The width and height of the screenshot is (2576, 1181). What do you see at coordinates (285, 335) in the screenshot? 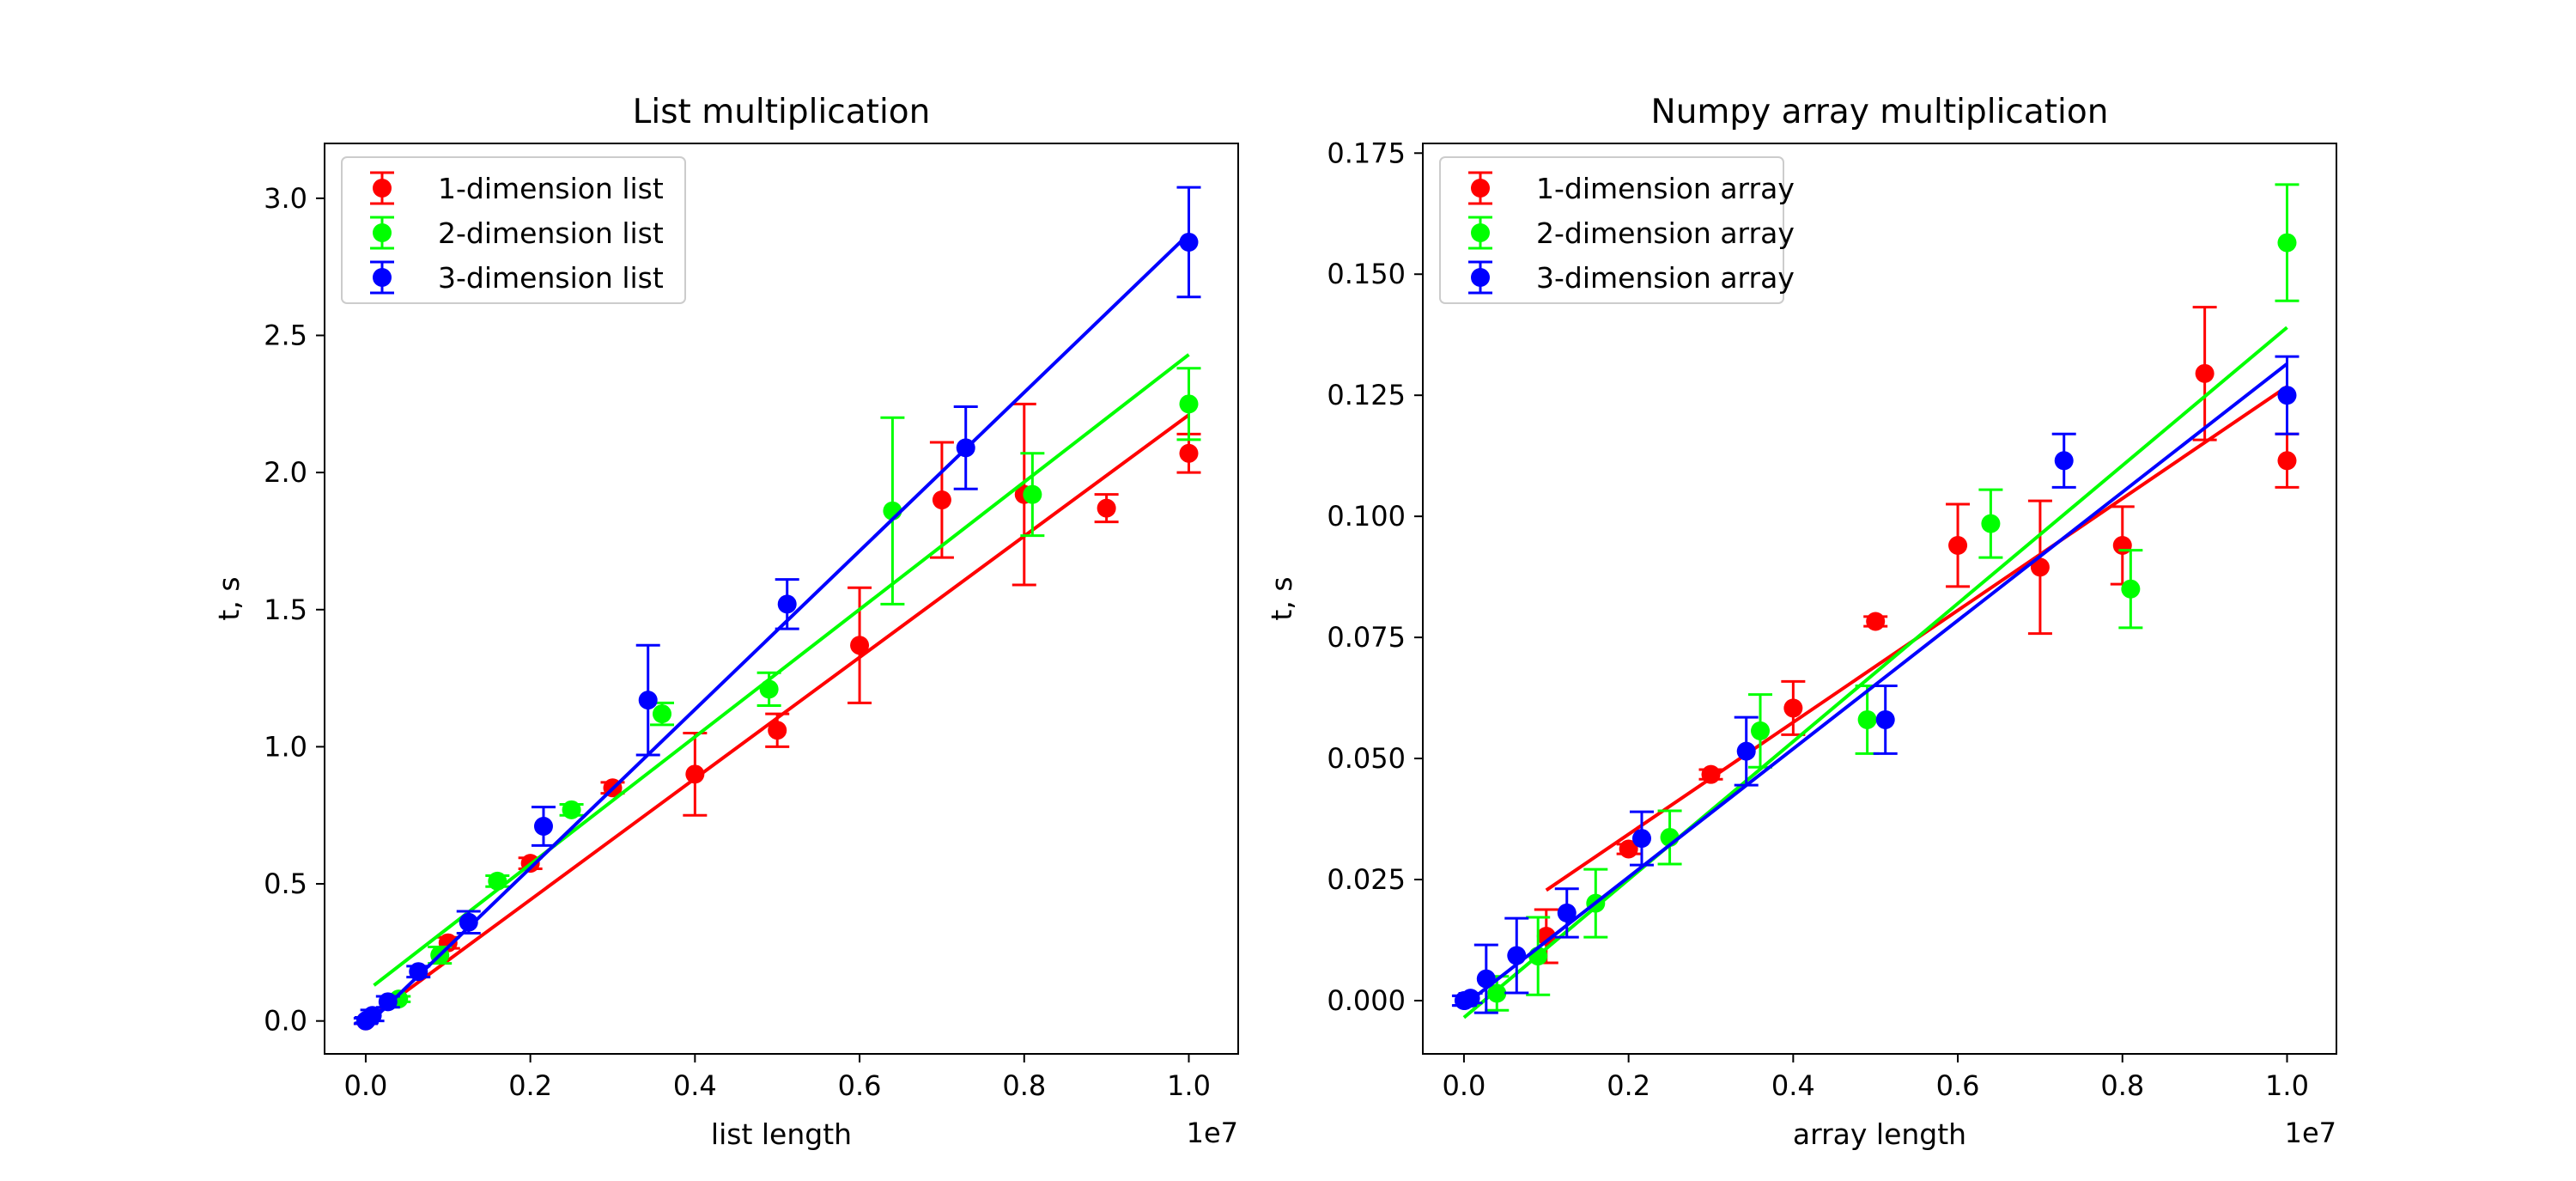
I see `y-tick-label: 2.5` at bounding box center [285, 335].